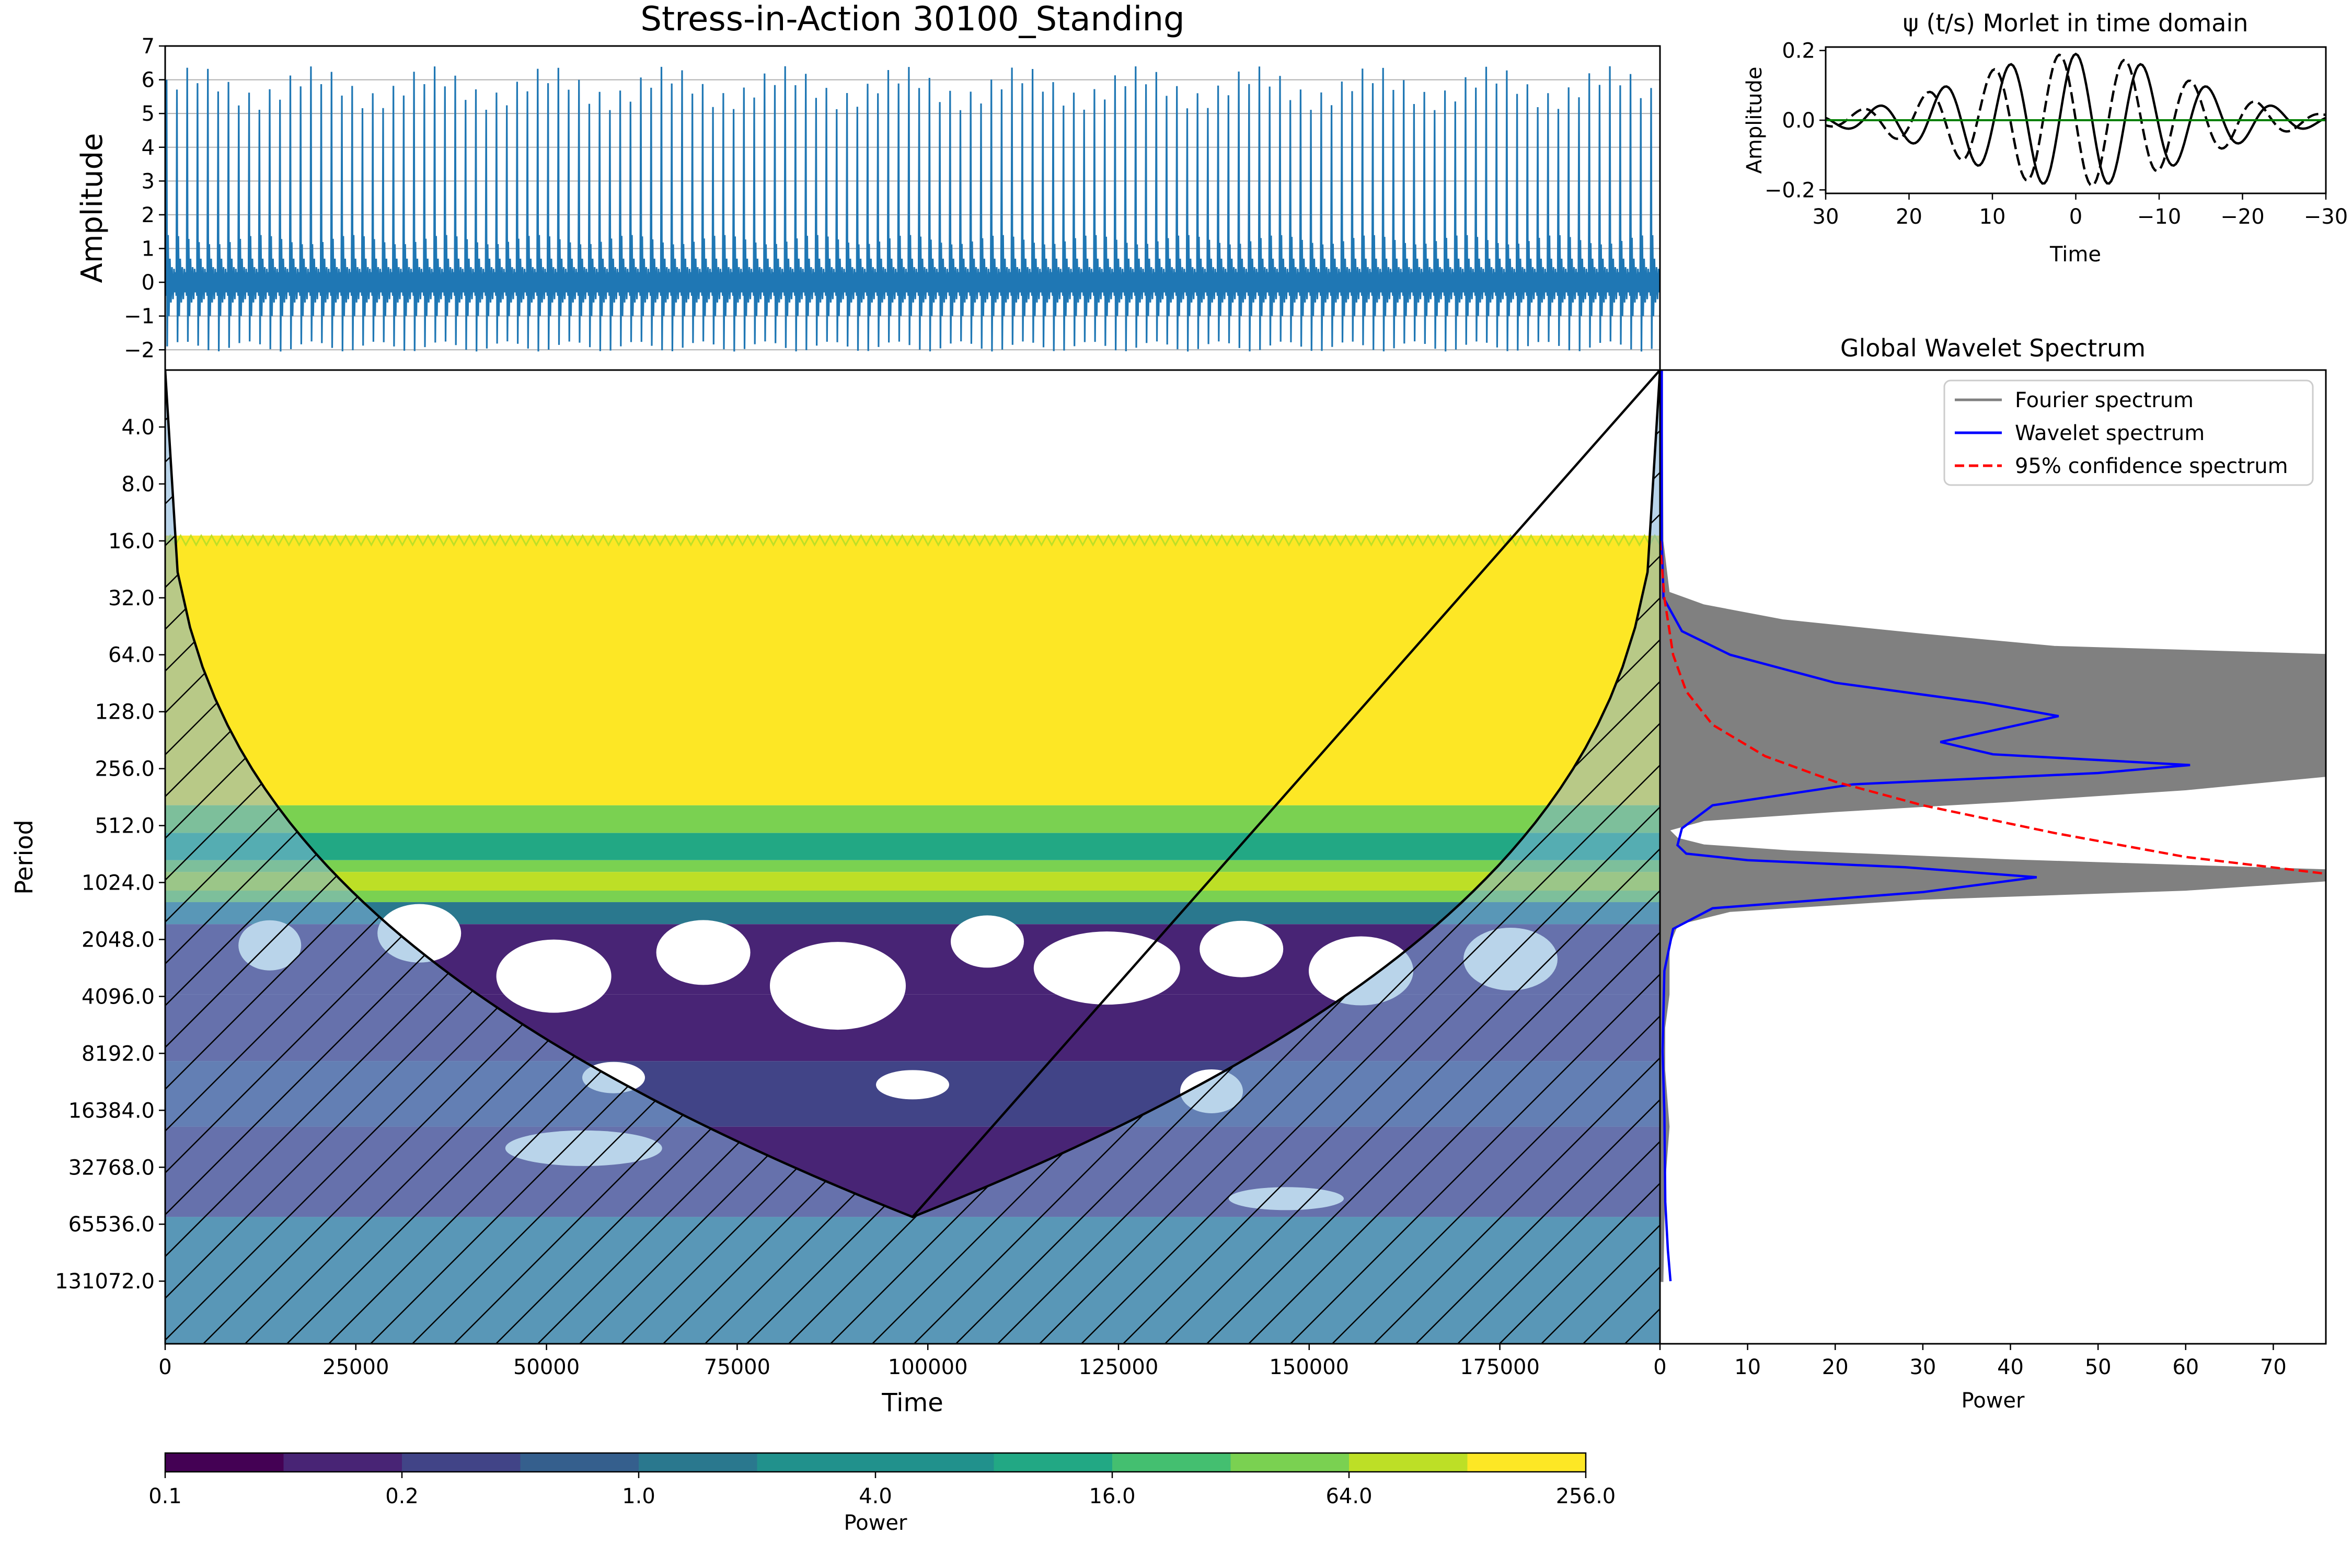  I want to click on morlet-ytick-label: 0.2, so click(1798, 51).